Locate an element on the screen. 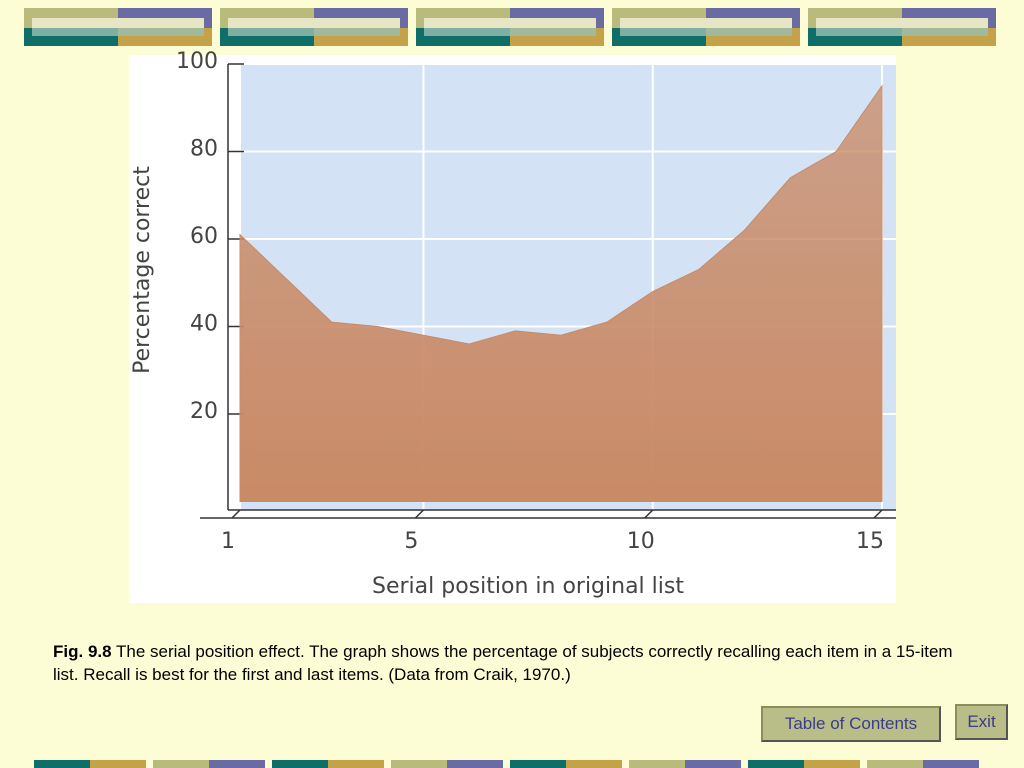 This screenshot has width=1024, height=768. y-tick-label: 60 is located at coordinates (204, 236).